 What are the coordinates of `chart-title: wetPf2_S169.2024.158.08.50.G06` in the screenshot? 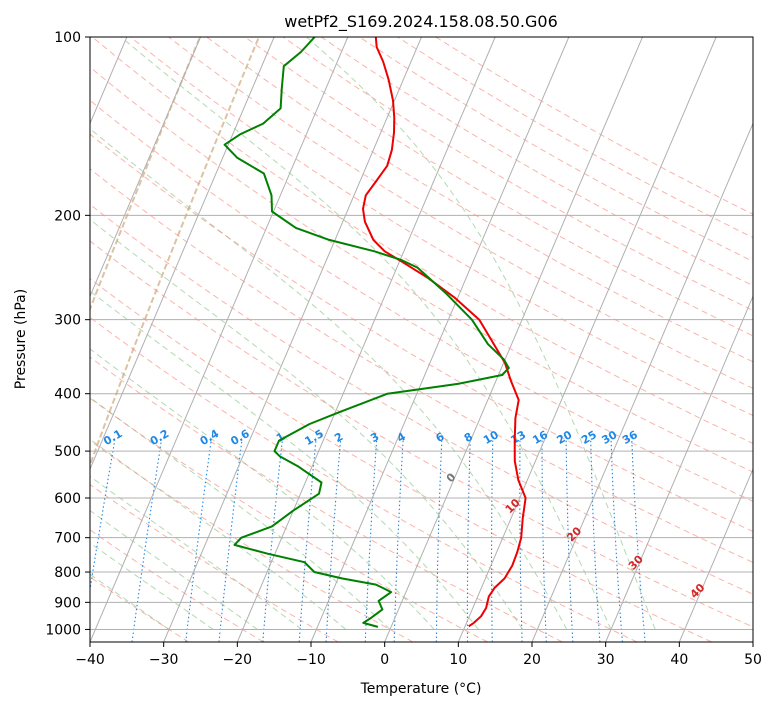 It's located at (421, 22).